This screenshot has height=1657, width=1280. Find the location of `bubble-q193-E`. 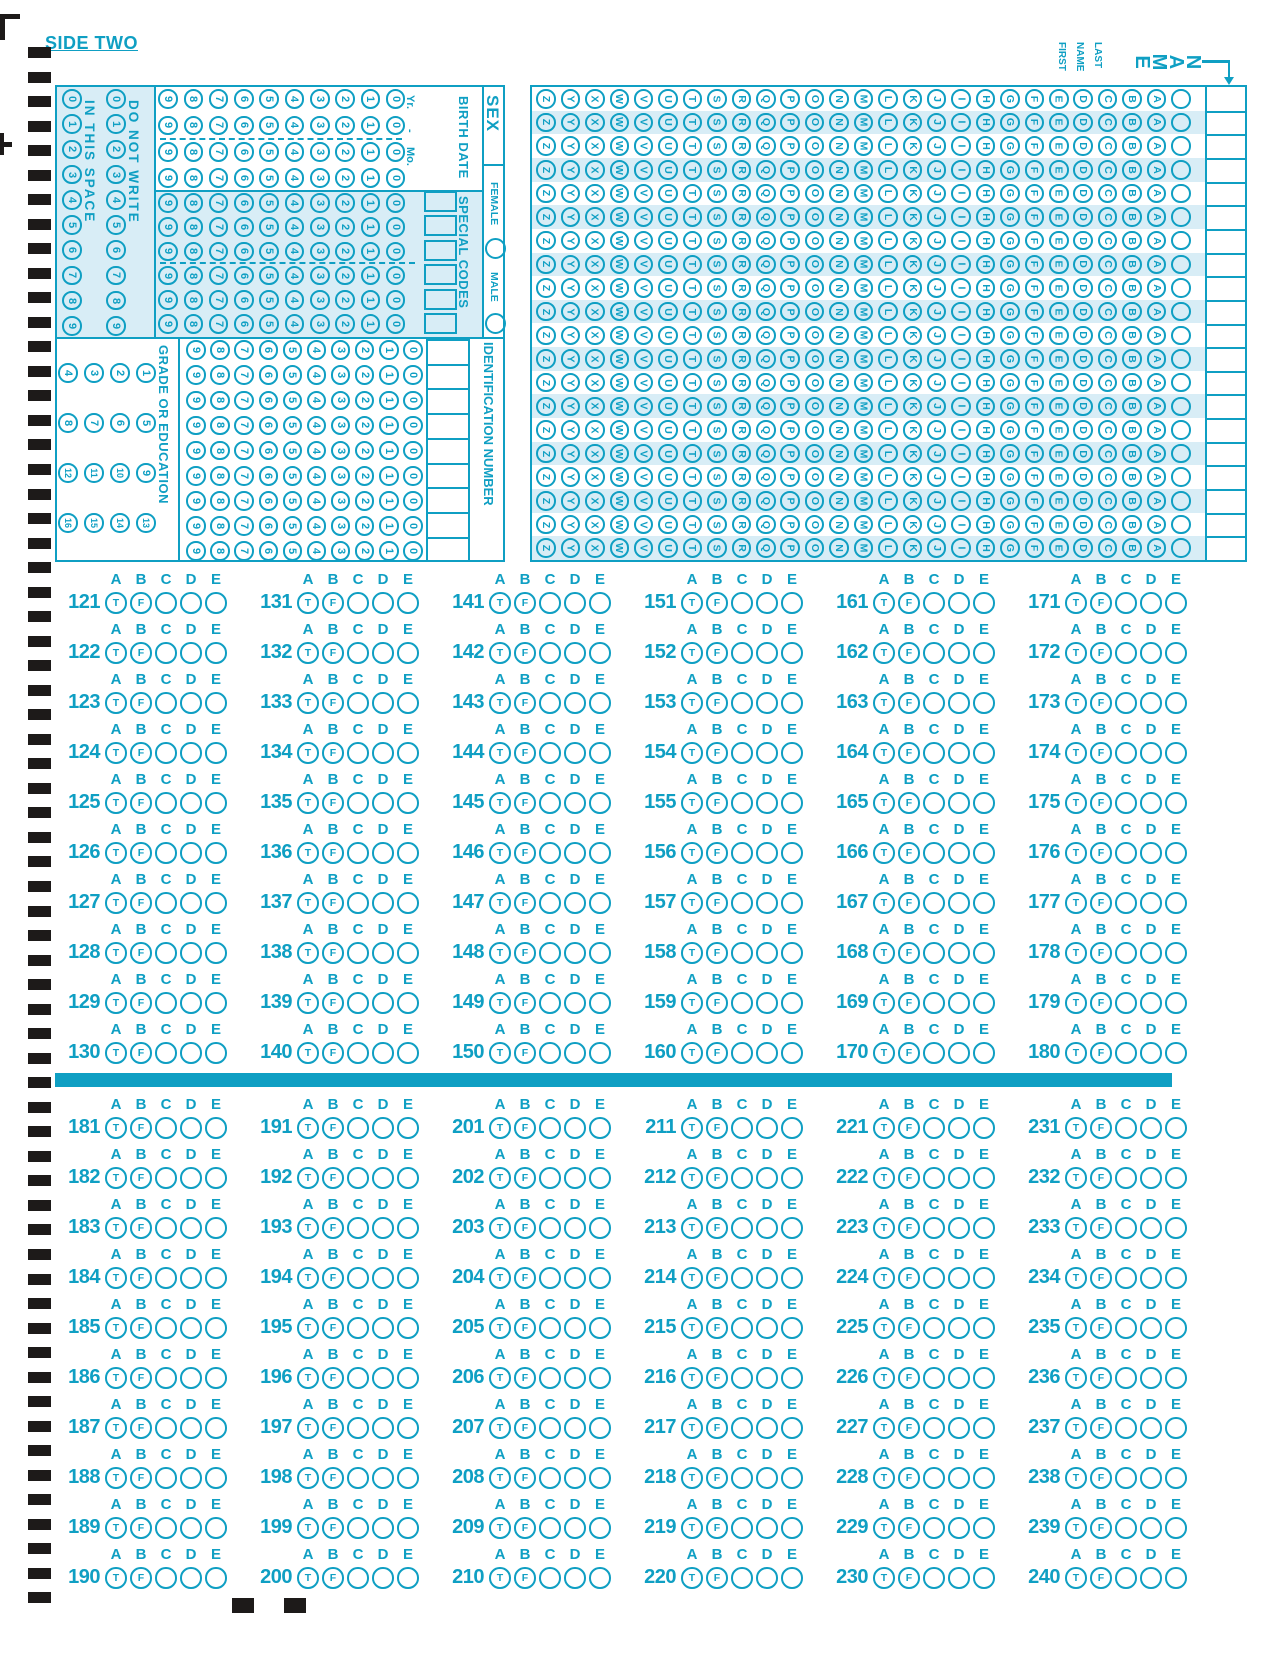

bubble-q193-E is located at coordinates (408, 1228).